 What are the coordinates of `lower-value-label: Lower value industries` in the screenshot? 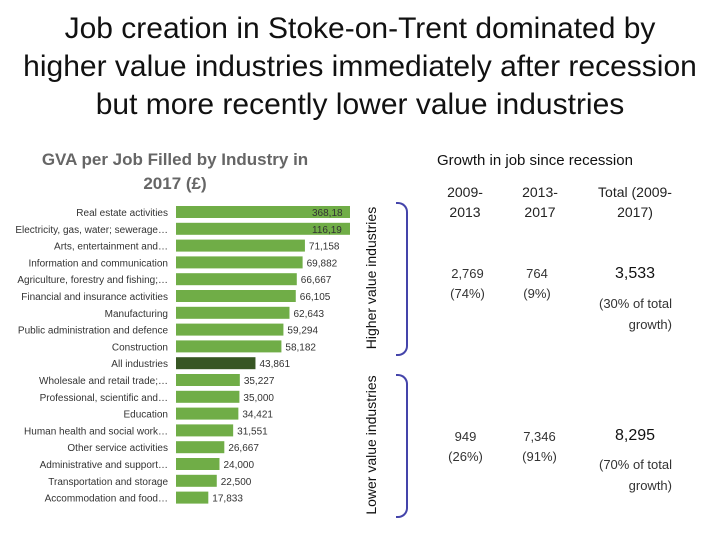 It's located at (371, 445).